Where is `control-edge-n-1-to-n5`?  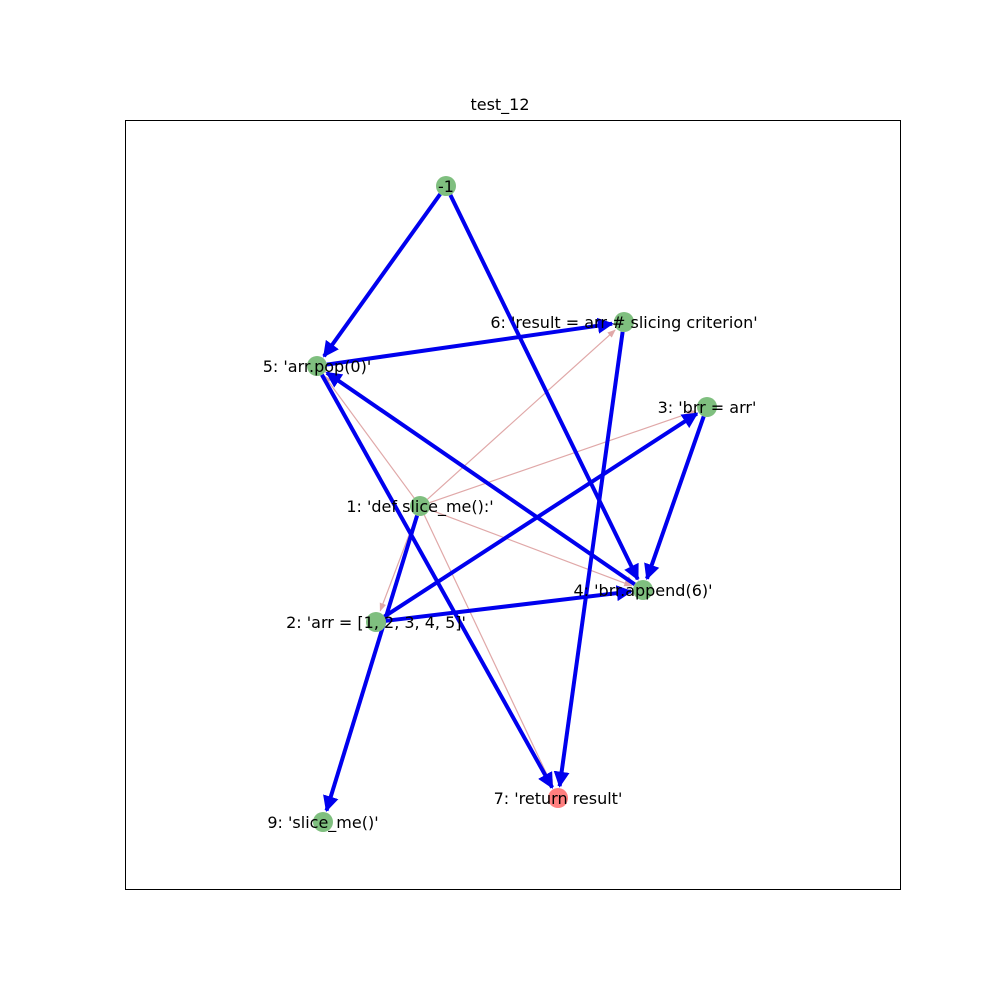 control-edge-n-1-to-n5 is located at coordinates (382, 275).